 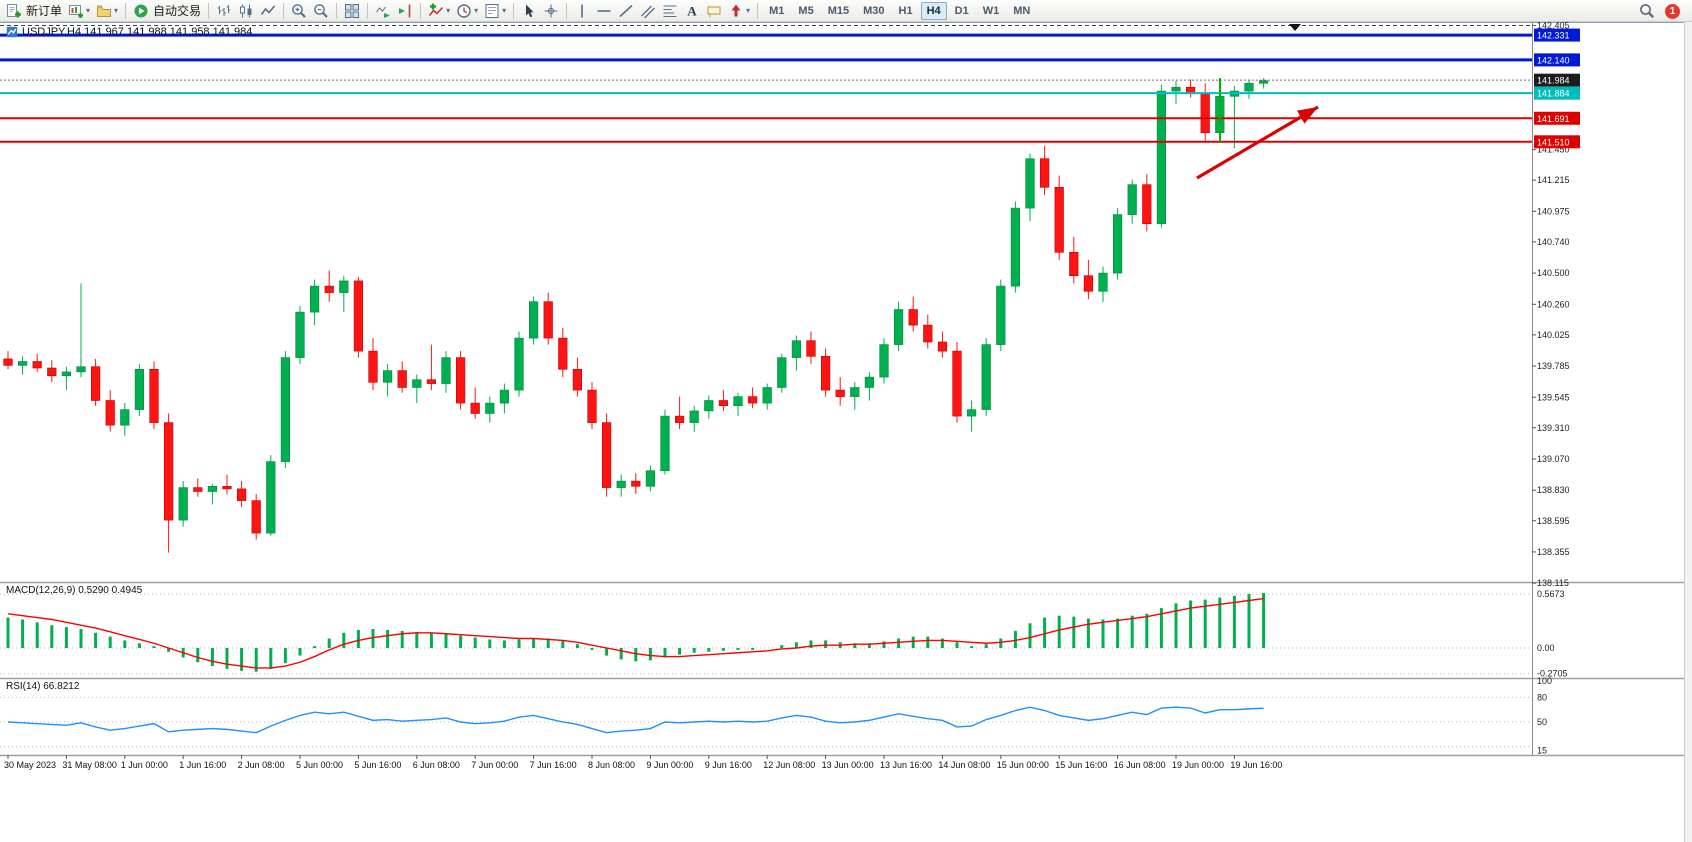 I want to click on timeframe-button-m15: M15, so click(x=838, y=10).